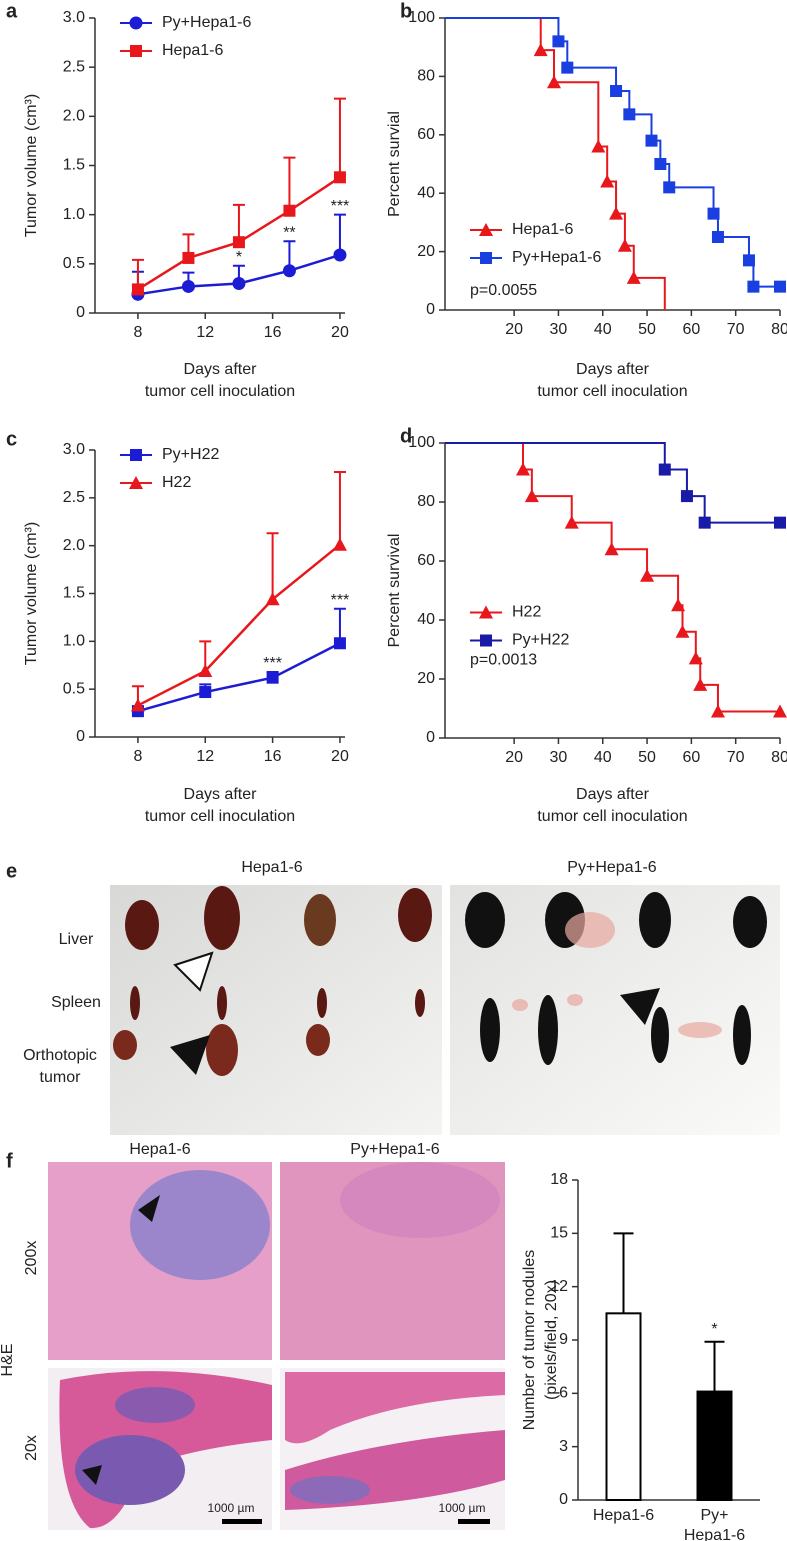 Image resolution: width=787 pixels, height=1541 pixels. I want to click on y-tick-label: 1.5, so click(74, 593).